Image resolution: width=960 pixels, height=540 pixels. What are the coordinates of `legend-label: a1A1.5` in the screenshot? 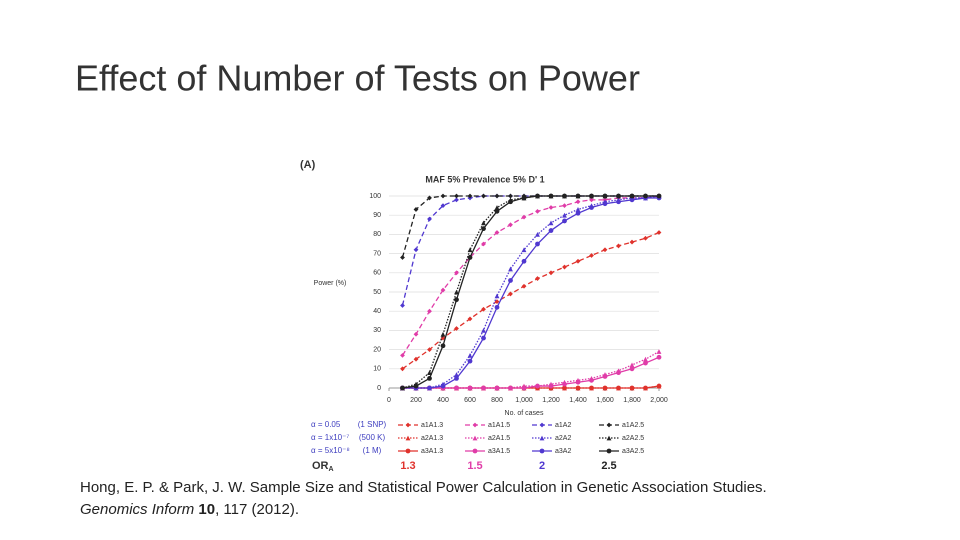 It's located at (499, 425).